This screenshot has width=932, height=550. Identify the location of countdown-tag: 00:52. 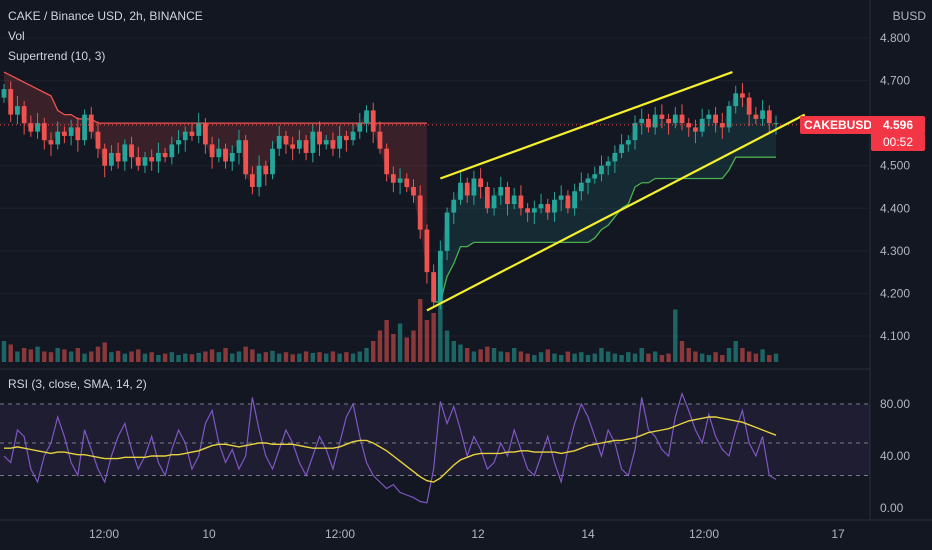
(898, 142).